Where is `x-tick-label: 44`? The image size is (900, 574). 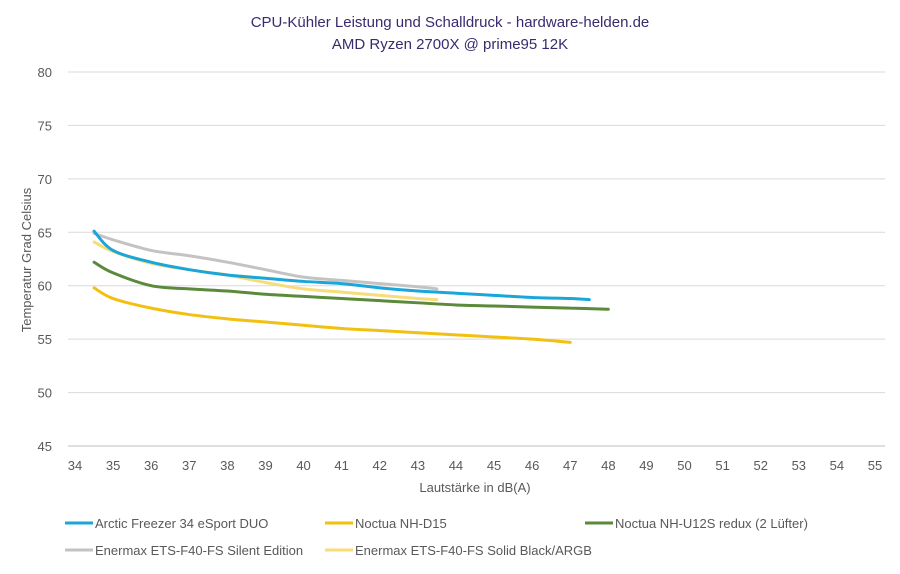 x-tick-label: 44 is located at coordinates (456, 465).